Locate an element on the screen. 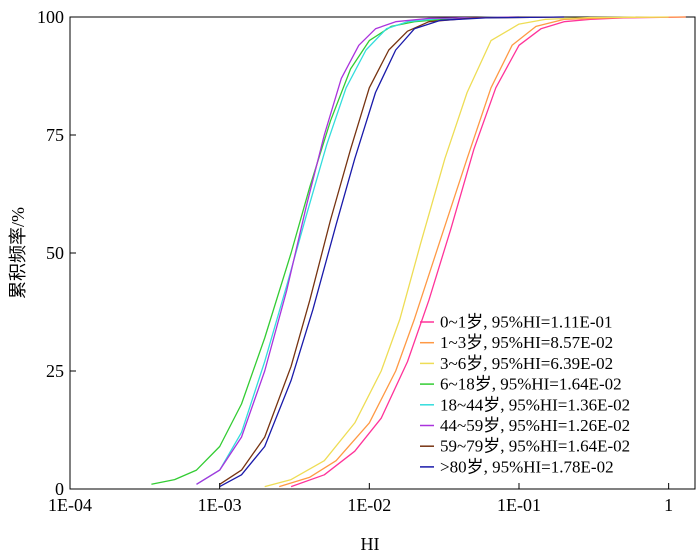 The image size is (700, 560). y-tick-label: 100 is located at coordinates (50, 17).